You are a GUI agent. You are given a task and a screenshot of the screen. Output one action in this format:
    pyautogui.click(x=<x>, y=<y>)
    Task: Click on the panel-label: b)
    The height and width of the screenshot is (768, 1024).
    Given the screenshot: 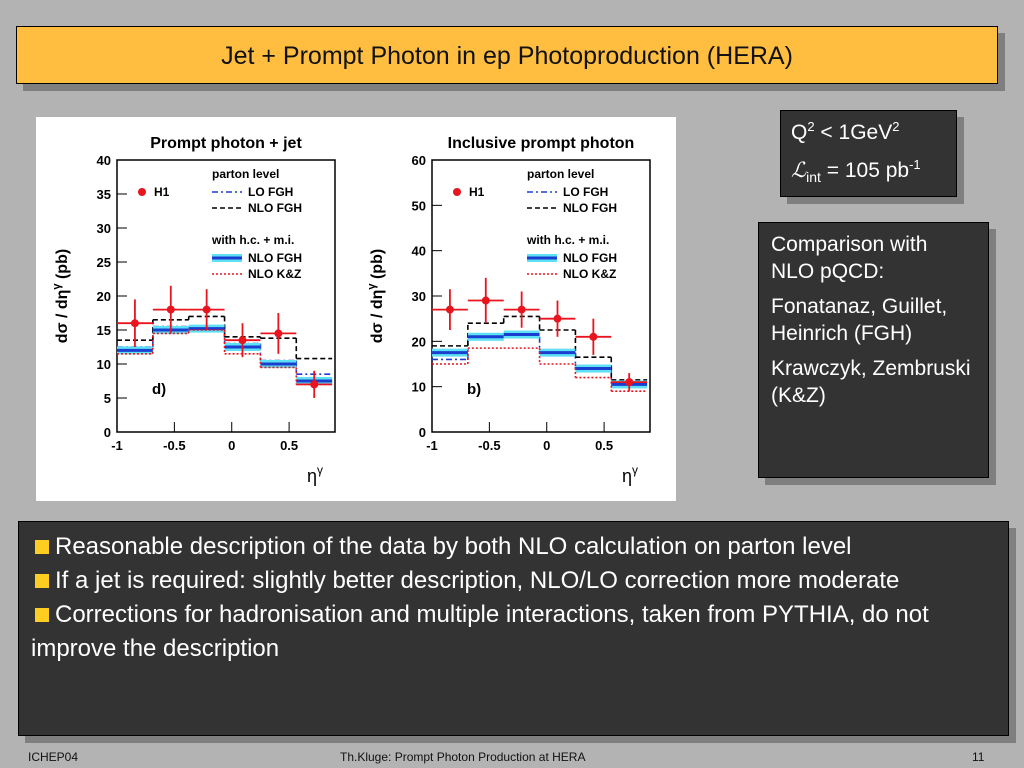 What is the action you would take?
    pyautogui.click(x=474, y=389)
    